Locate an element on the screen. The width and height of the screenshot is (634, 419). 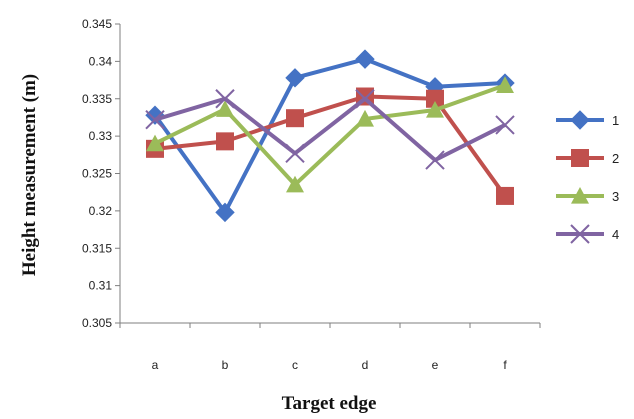
y-tick-label: 0.31 is located at coordinates (101, 286).